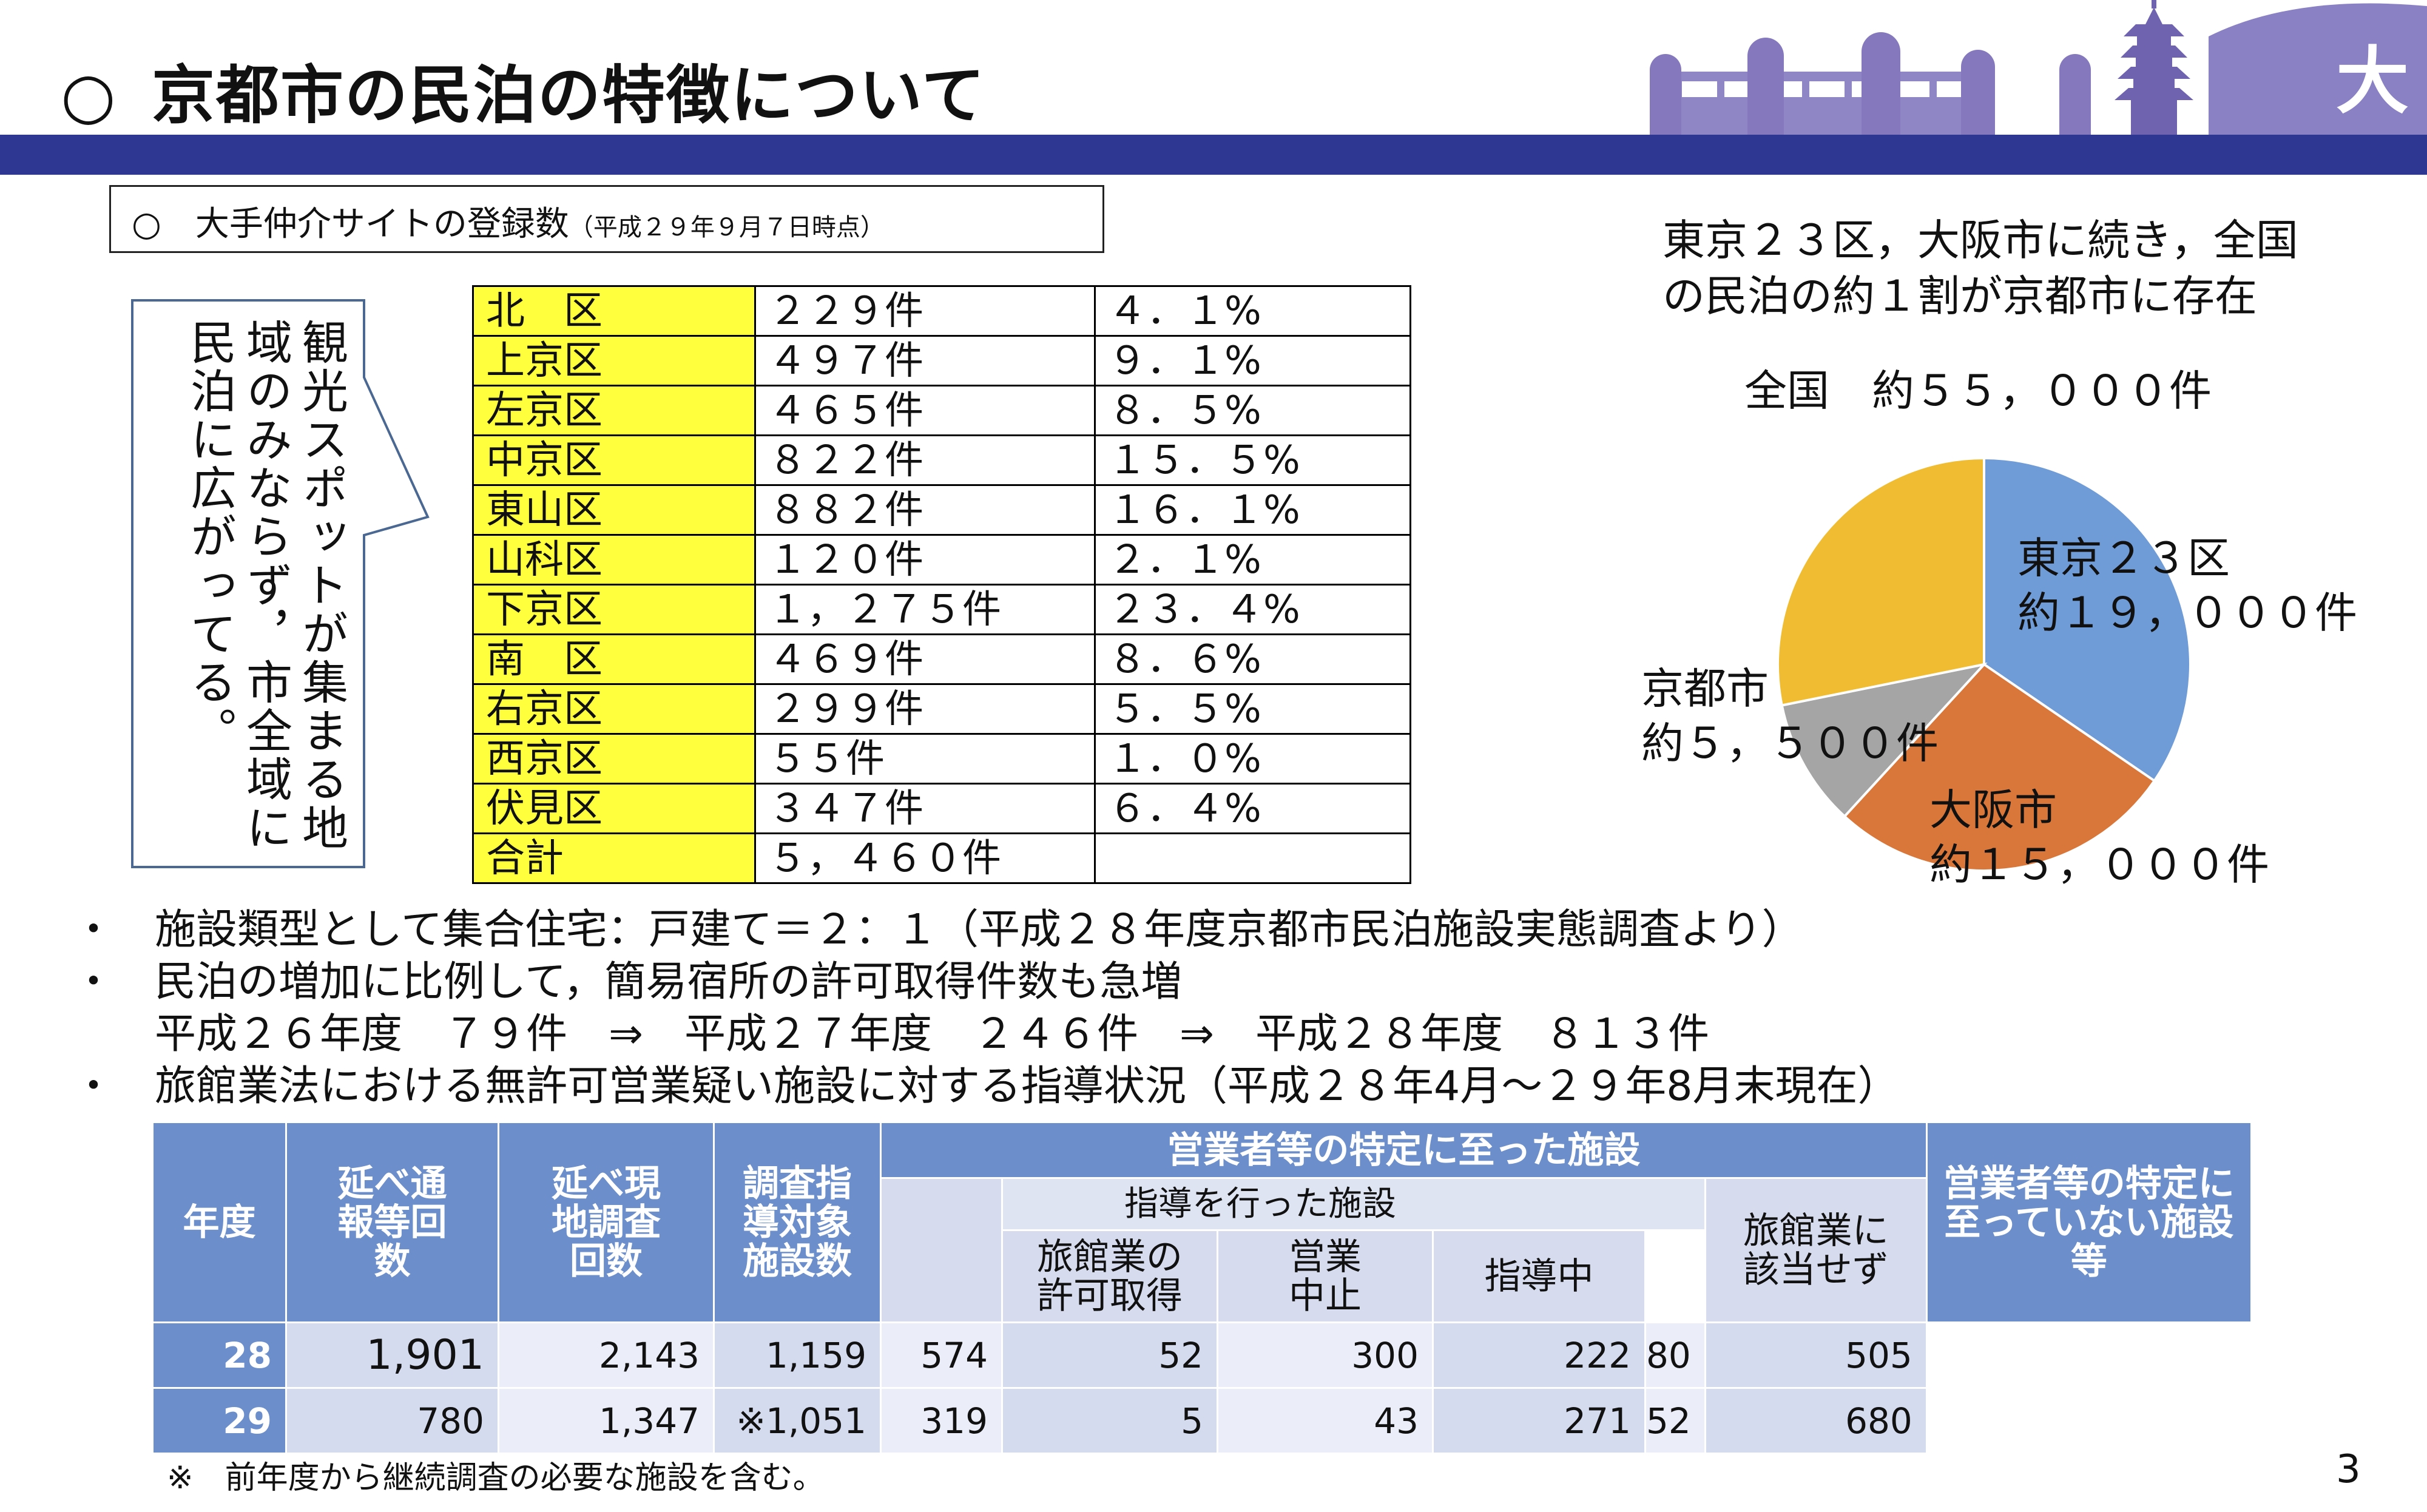  Describe the element at coordinates (614, 609) in the screenshot. I see `ward-name: 下京区` at that location.